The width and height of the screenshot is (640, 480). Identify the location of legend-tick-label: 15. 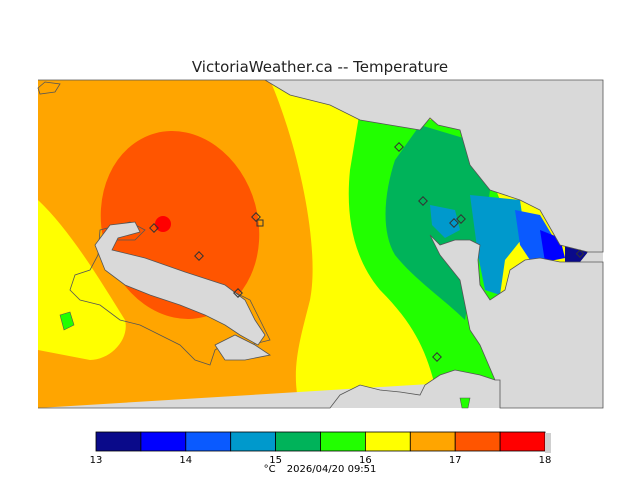
(275, 460).